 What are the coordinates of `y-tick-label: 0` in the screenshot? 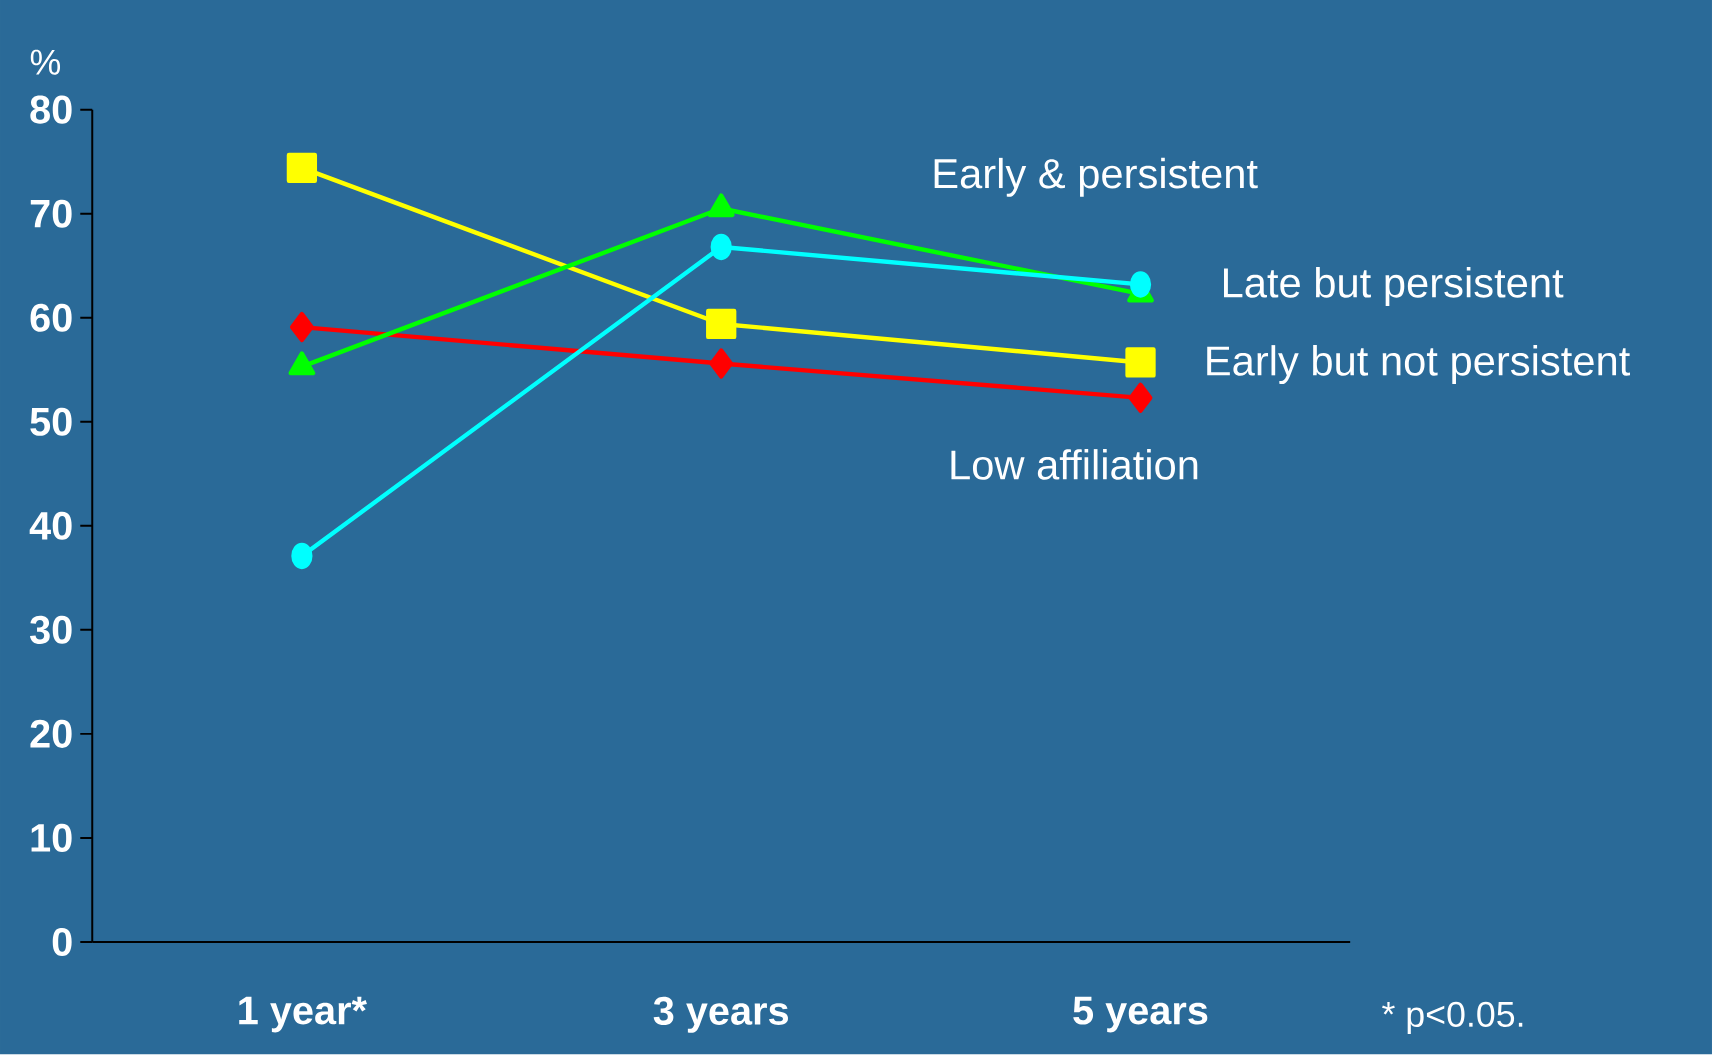 It's located at (62, 942).